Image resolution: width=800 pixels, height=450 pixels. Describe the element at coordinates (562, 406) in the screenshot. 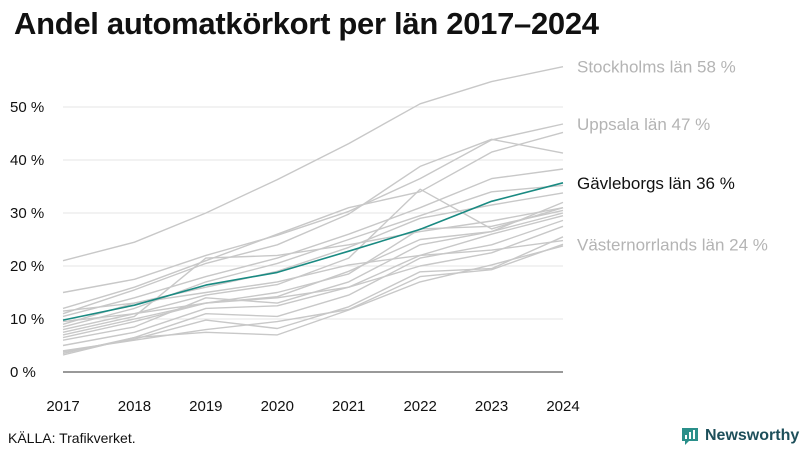

I see `x-tick-label: 2024` at that location.